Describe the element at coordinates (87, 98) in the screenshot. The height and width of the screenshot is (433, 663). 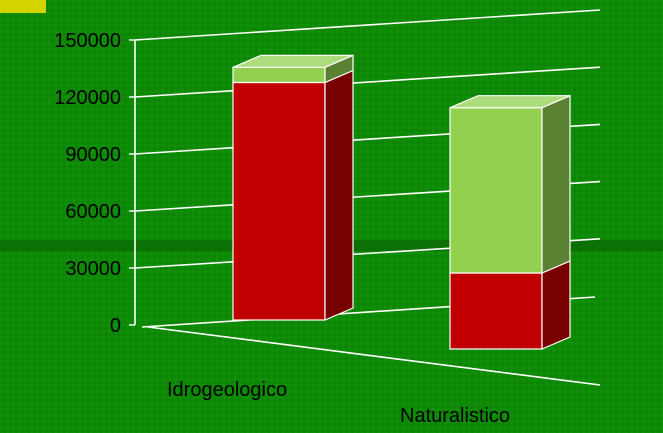
I see `y-tick-label: 120000` at that location.